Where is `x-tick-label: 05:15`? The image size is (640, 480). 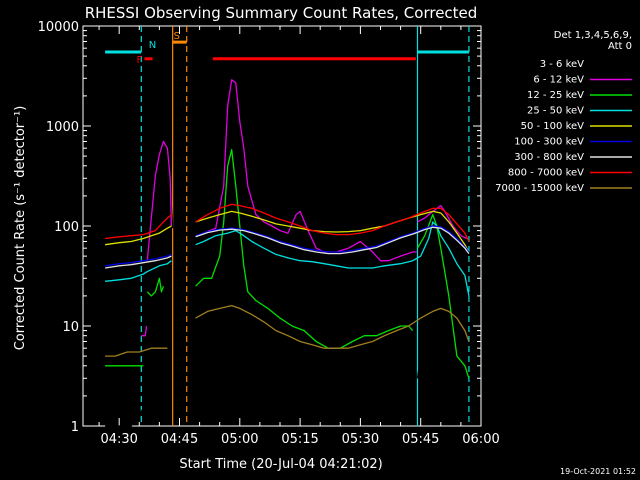 x-tick-label: 05:15 is located at coordinates (299, 439).